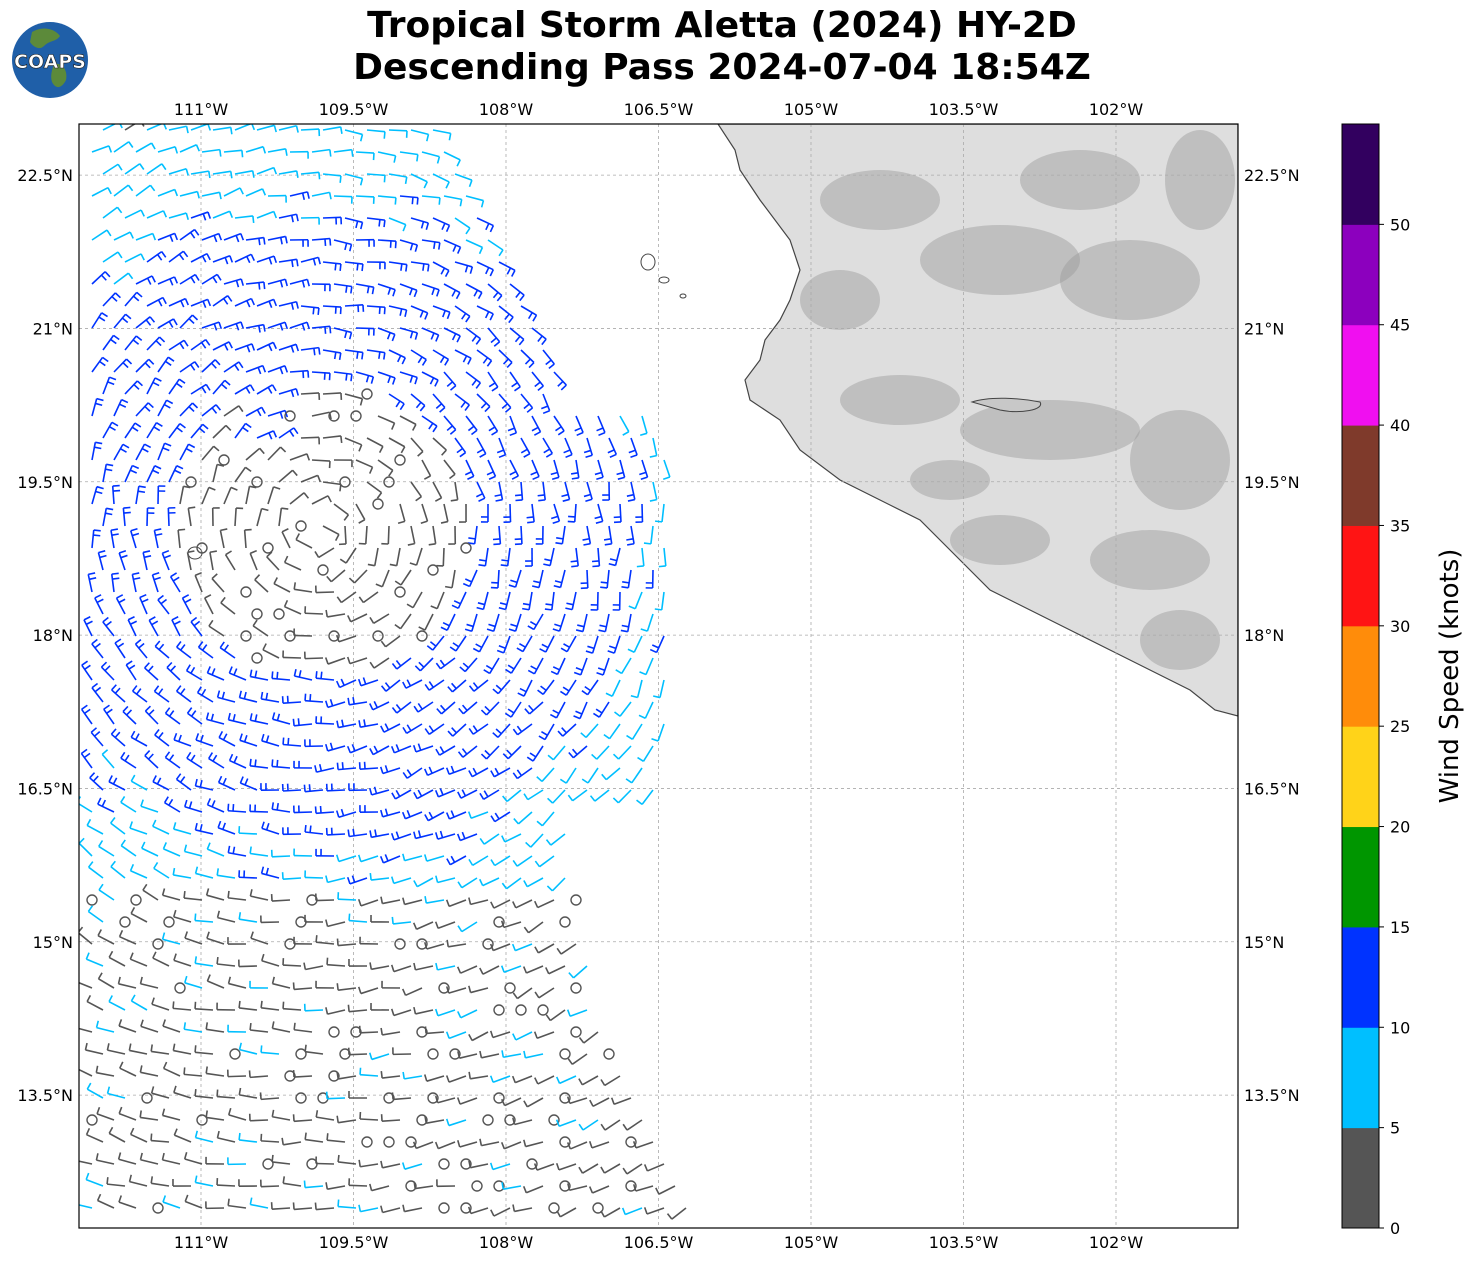 The image size is (1478, 1264). I want to click on lat-tick-left: 21°N, so click(53, 328).